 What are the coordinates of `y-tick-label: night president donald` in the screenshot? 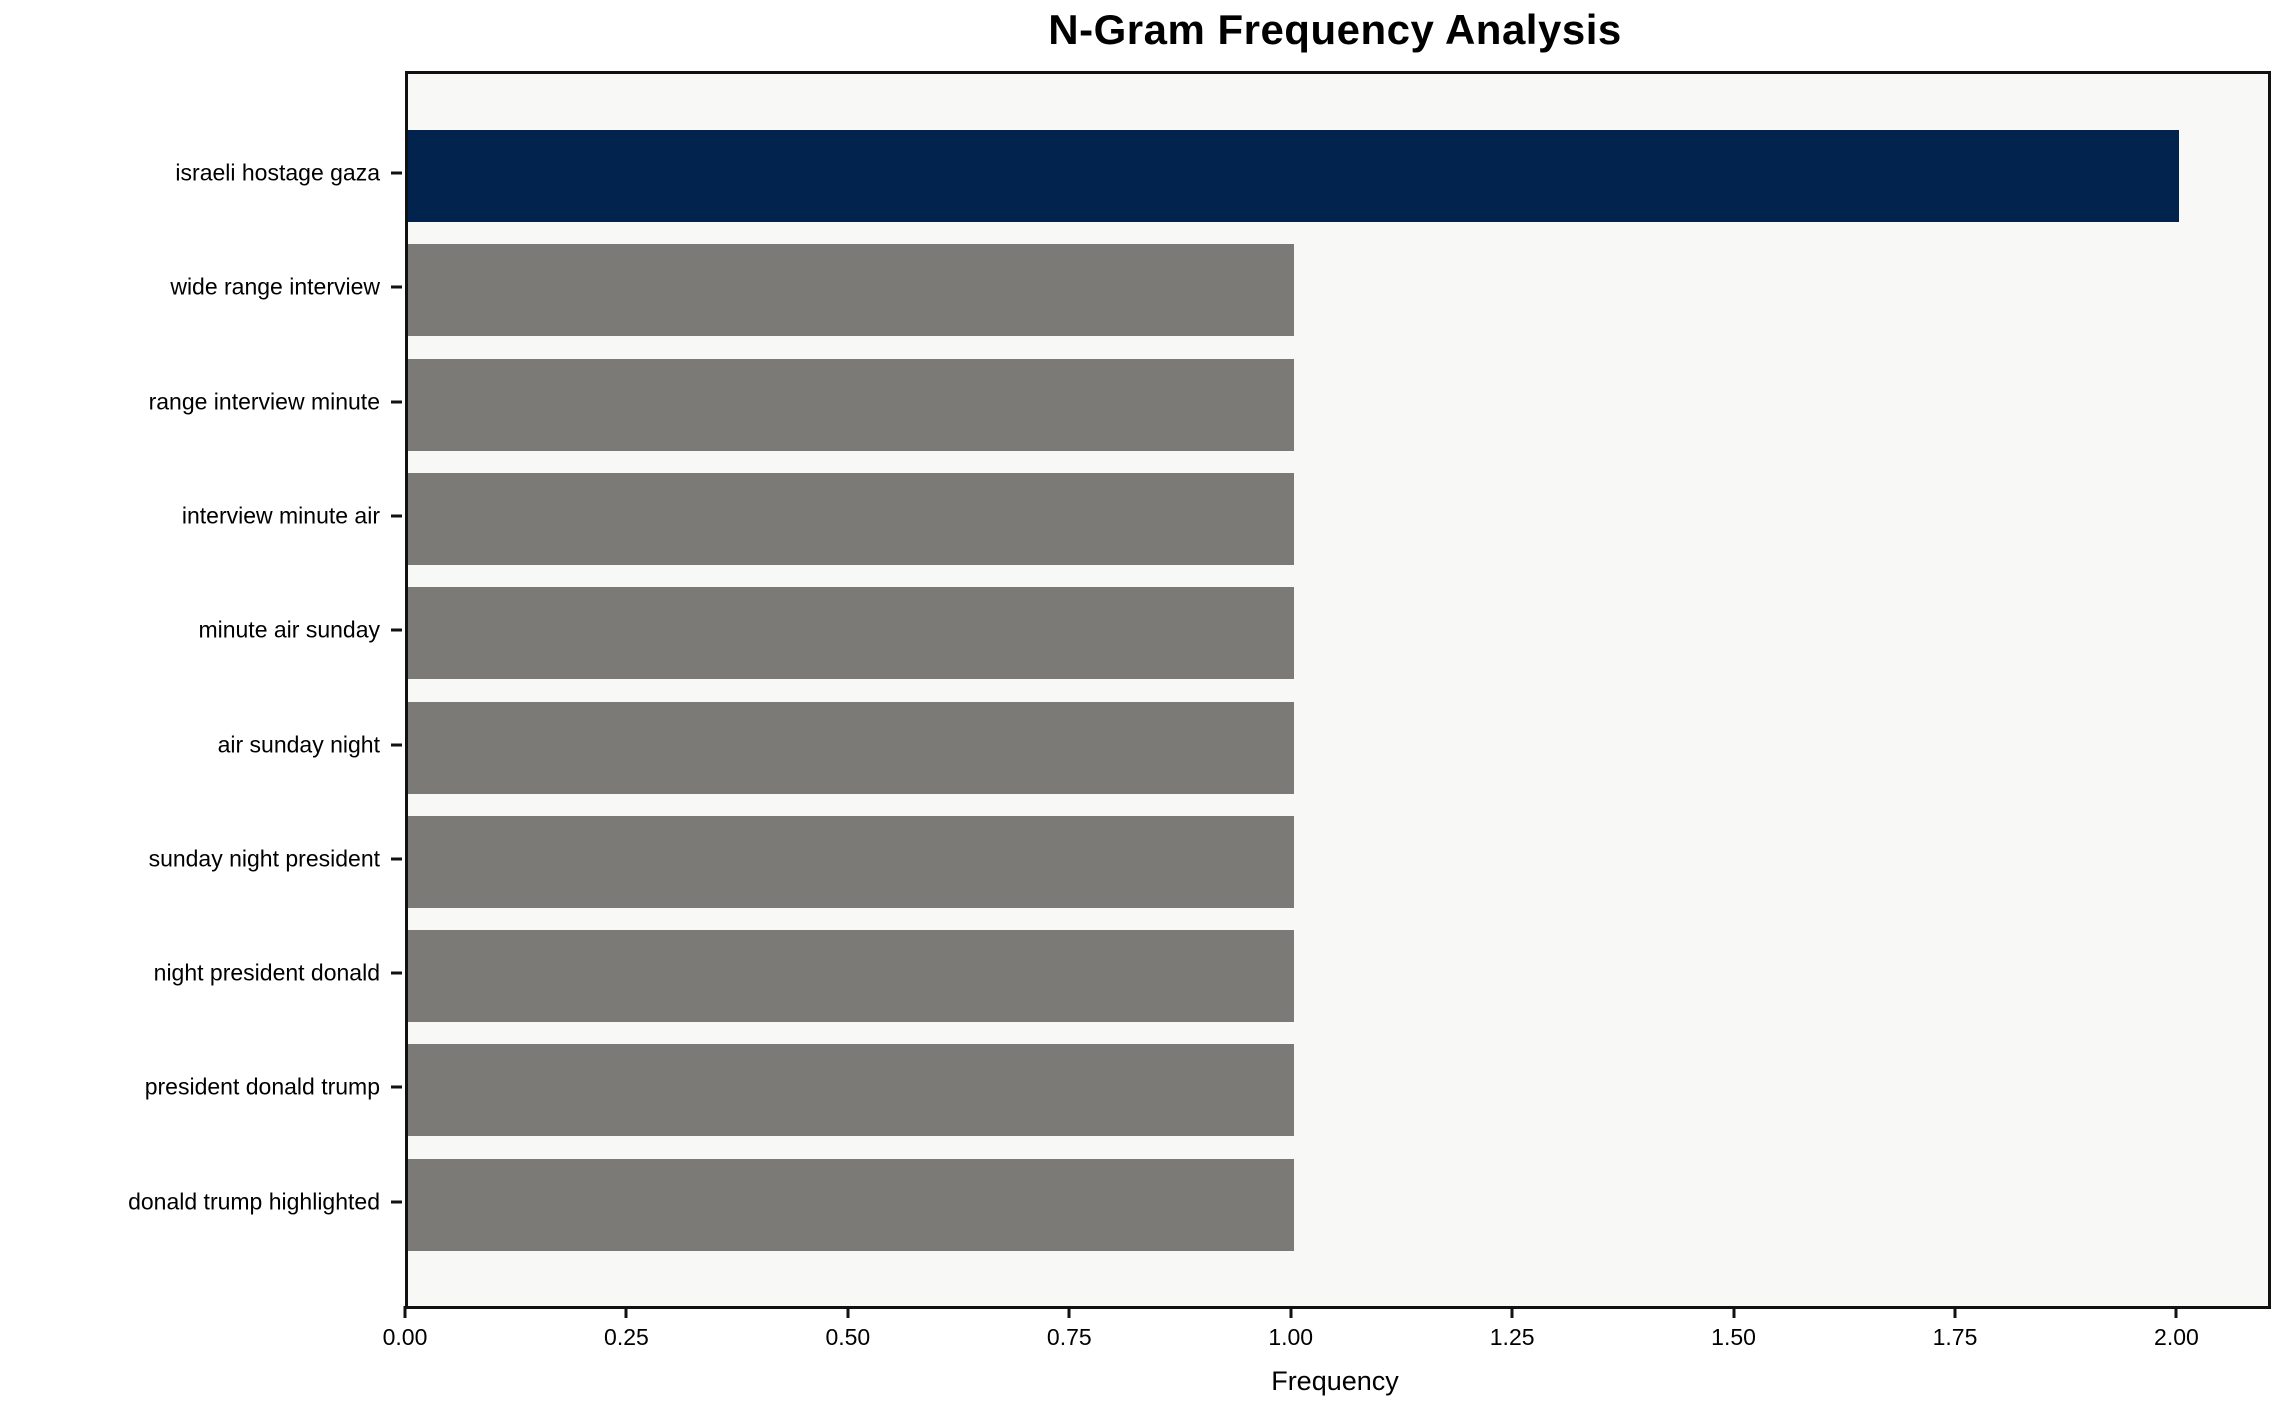 It's located at (266, 972).